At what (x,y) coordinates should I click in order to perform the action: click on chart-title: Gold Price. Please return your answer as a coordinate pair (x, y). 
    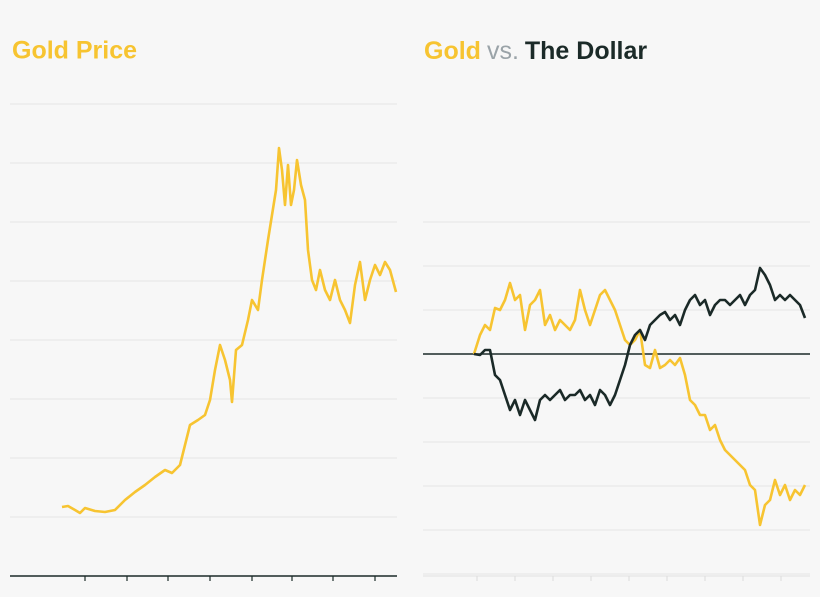
    Looking at the image, I should click on (74, 51).